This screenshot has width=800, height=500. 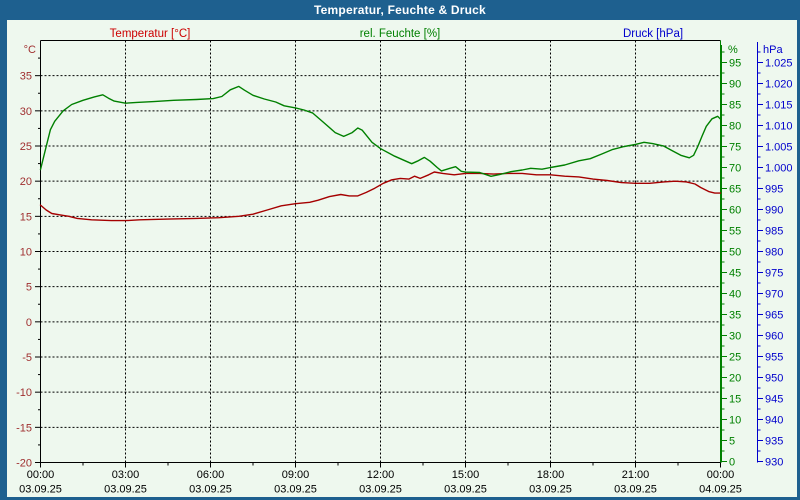 I want to click on humidity-tick-label: 5, so click(x=732, y=442).